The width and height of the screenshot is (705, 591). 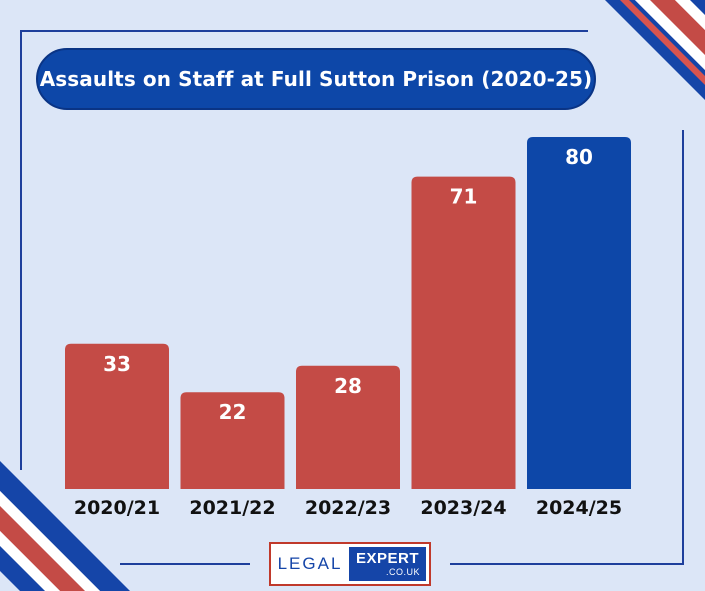 What do you see at coordinates (464, 197) in the screenshot?
I see `data-label-2023/24: 71` at bounding box center [464, 197].